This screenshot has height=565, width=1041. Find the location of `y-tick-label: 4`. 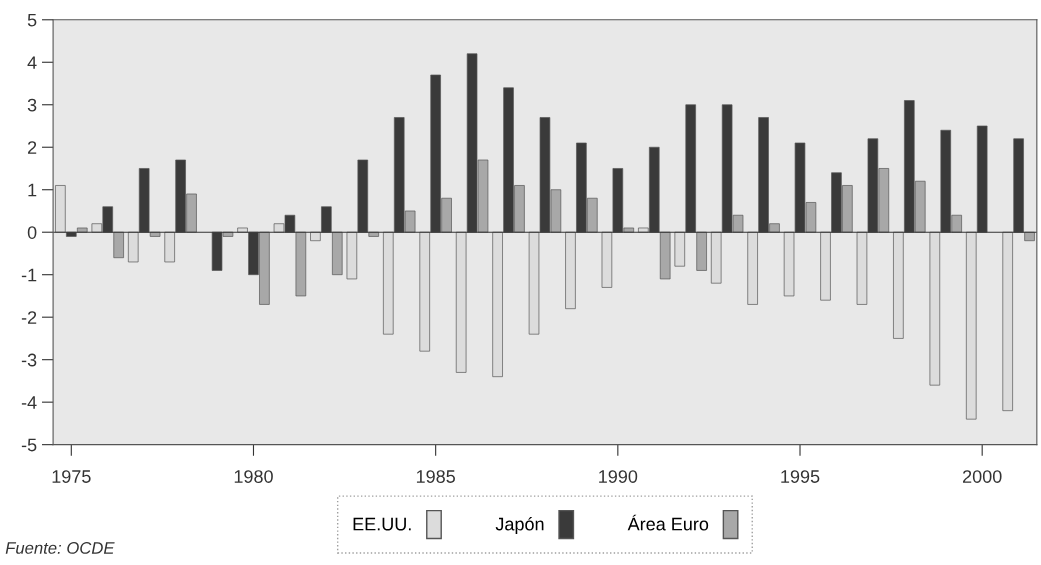

y-tick-label: 4 is located at coordinates (32, 62).